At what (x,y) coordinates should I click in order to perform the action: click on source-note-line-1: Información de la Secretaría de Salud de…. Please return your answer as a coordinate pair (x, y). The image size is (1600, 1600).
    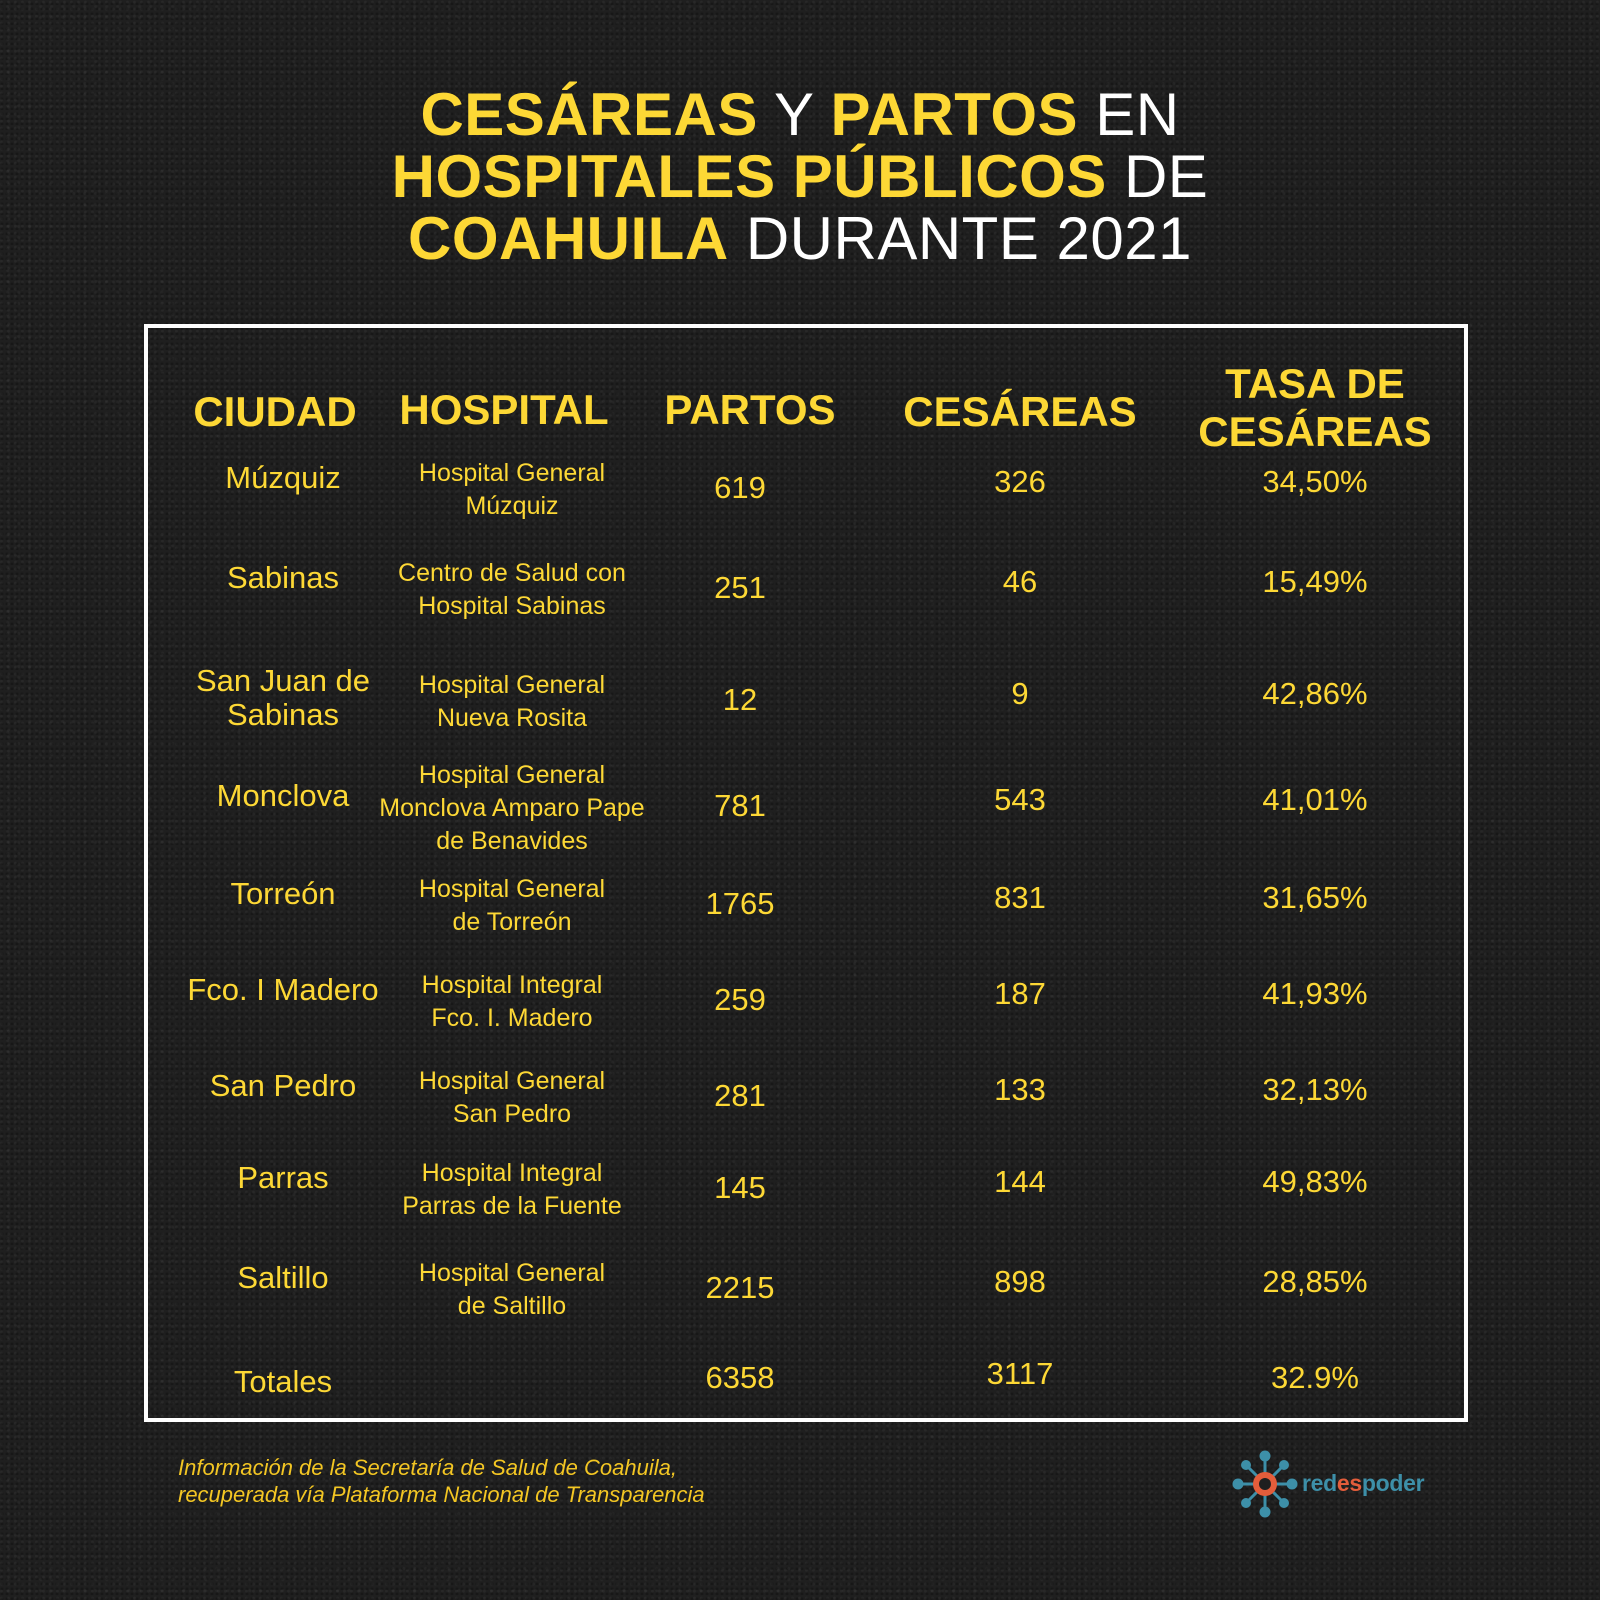
    Looking at the image, I should click on (427, 1467).